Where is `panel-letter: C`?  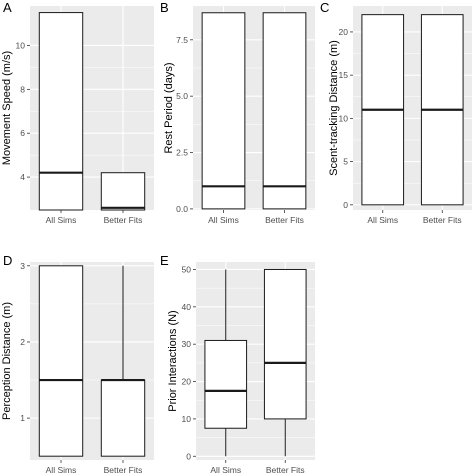 panel-letter: C is located at coordinates (324, 7).